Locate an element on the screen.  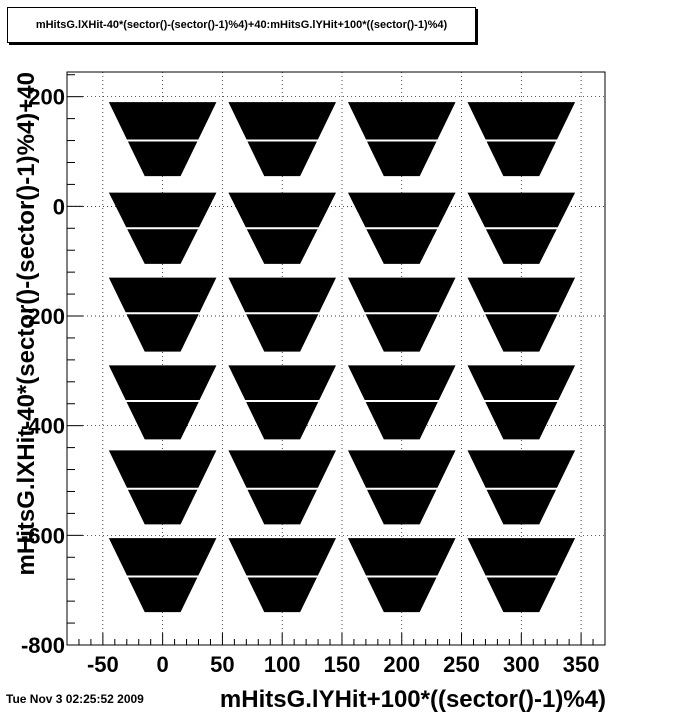
x-tick-label: 250 is located at coordinates (461, 664).